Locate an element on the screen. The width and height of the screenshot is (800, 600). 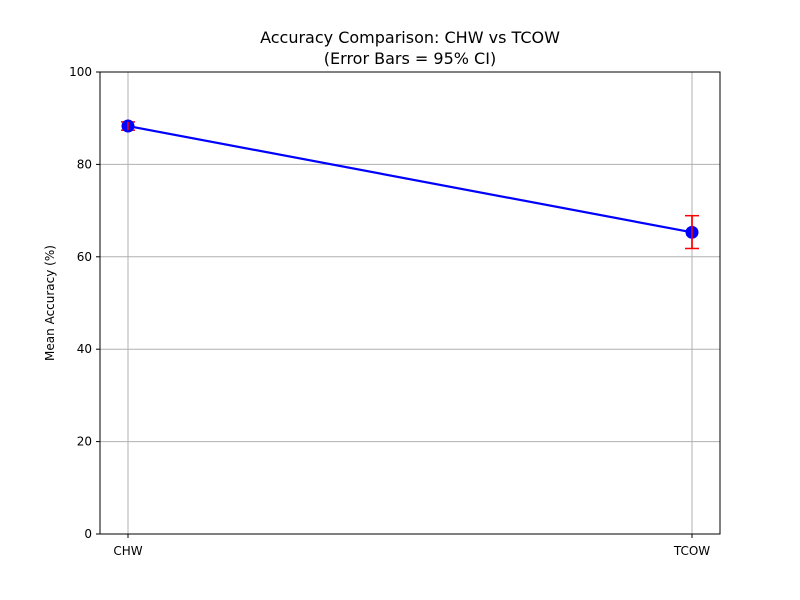
y-tick-label: 0 is located at coordinates (88, 534).